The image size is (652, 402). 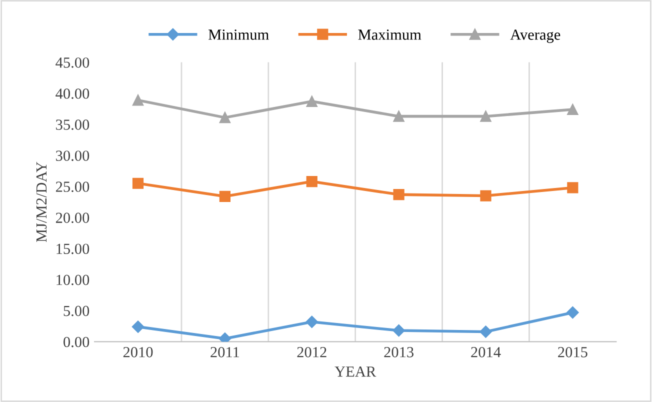 What do you see at coordinates (77, 311) in the screenshot?
I see `y-tick-label: 5.00` at bounding box center [77, 311].